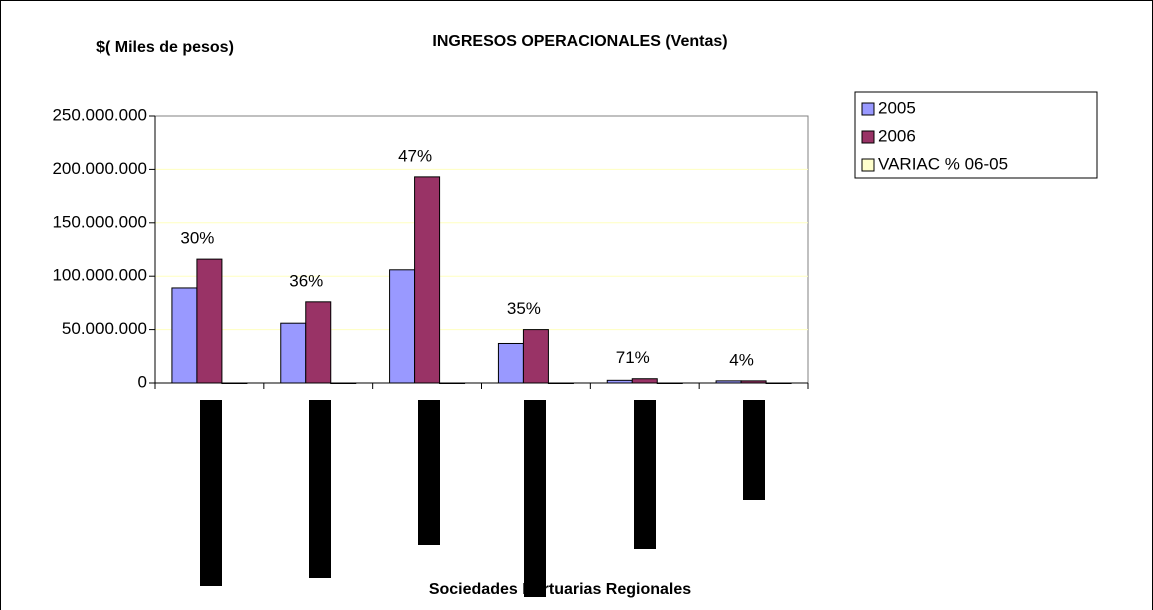 The width and height of the screenshot is (1153, 610). Describe the element at coordinates (943, 163) in the screenshot. I see `legend-label: VARIAC % 06-05` at that location.